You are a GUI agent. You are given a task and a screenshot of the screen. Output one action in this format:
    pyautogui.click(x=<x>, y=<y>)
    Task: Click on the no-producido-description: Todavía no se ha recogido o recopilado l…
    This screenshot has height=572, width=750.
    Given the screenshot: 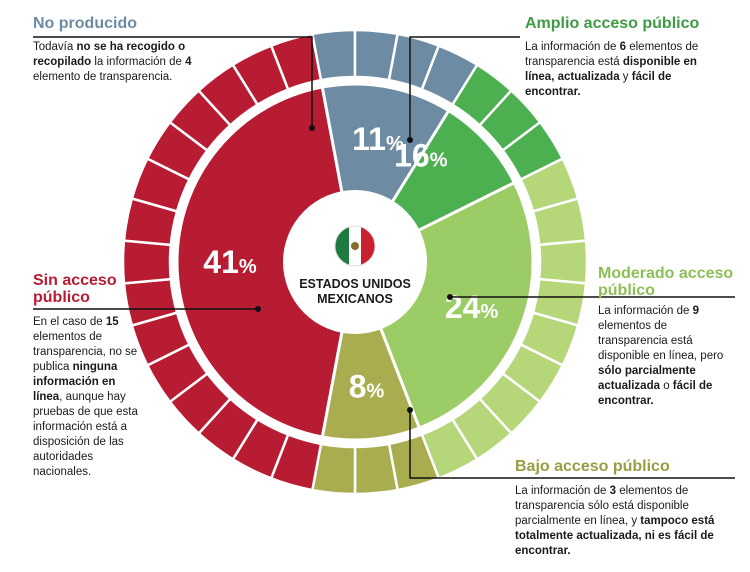 What is the action you would take?
    pyautogui.click(x=112, y=62)
    